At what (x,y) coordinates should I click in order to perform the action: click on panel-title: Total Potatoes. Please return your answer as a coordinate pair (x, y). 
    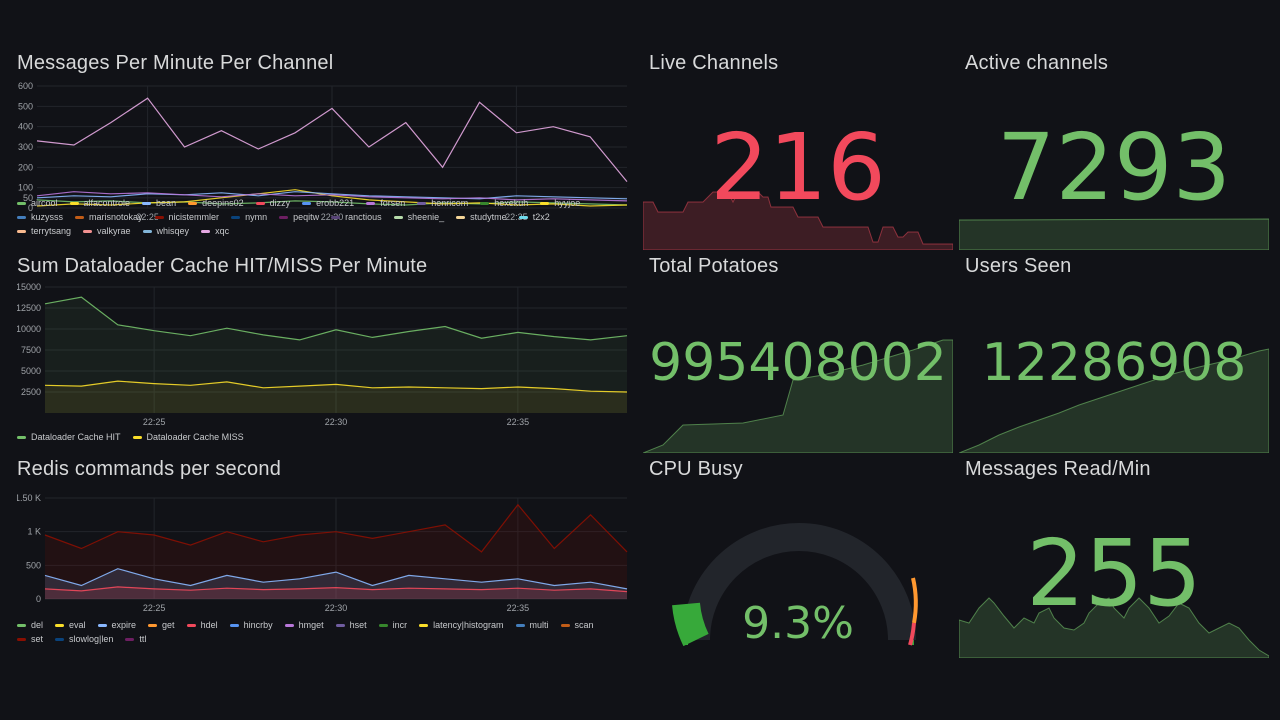
    Looking at the image, I should click on (714, 266).